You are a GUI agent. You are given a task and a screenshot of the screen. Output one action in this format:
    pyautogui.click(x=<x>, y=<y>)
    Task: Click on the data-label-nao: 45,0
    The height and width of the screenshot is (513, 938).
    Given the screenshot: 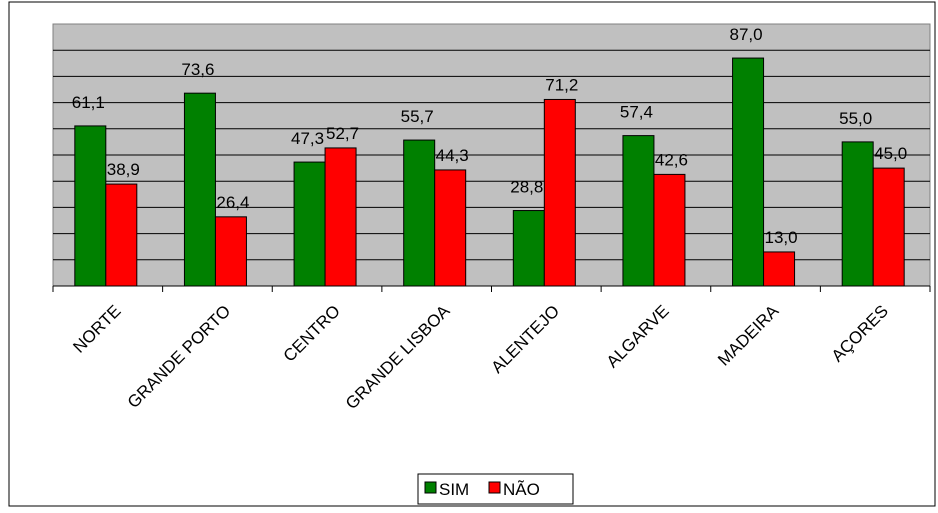 What is the action you would take?
    pyautogui.click(x=890, y=153)
    